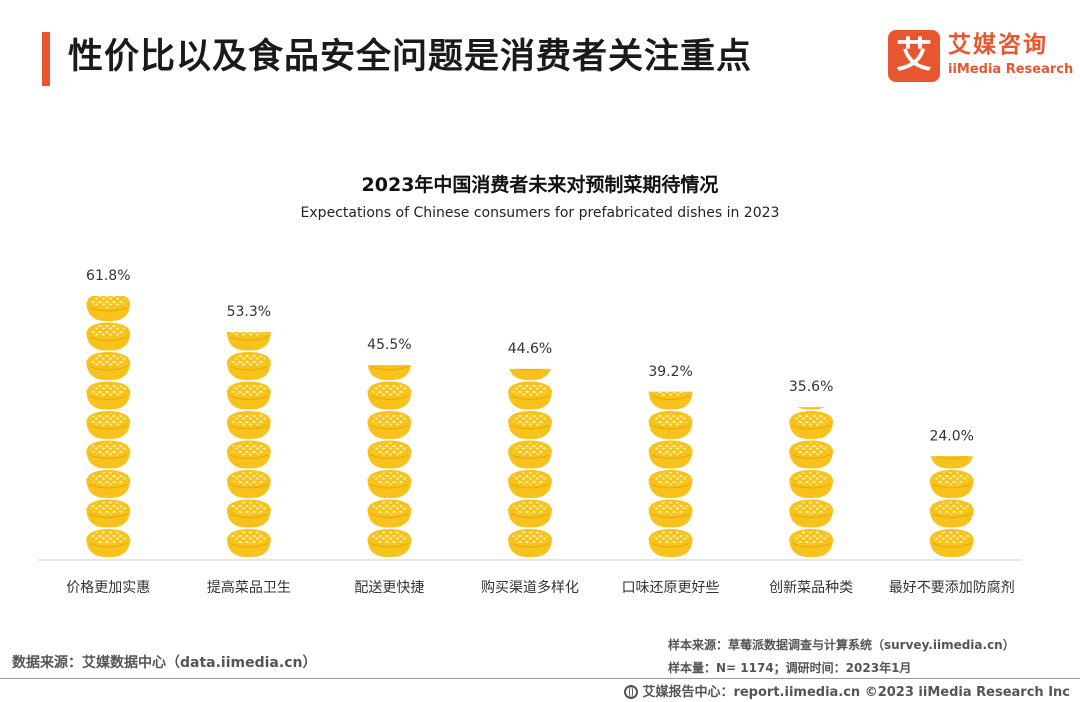 The width and height of the screenshot is (1080, 702). What do you see at coordinates (998, 45) in the screenshot?
I see `logo-chinese-name: 艾媒咨询` at bounding box center [998, 45].